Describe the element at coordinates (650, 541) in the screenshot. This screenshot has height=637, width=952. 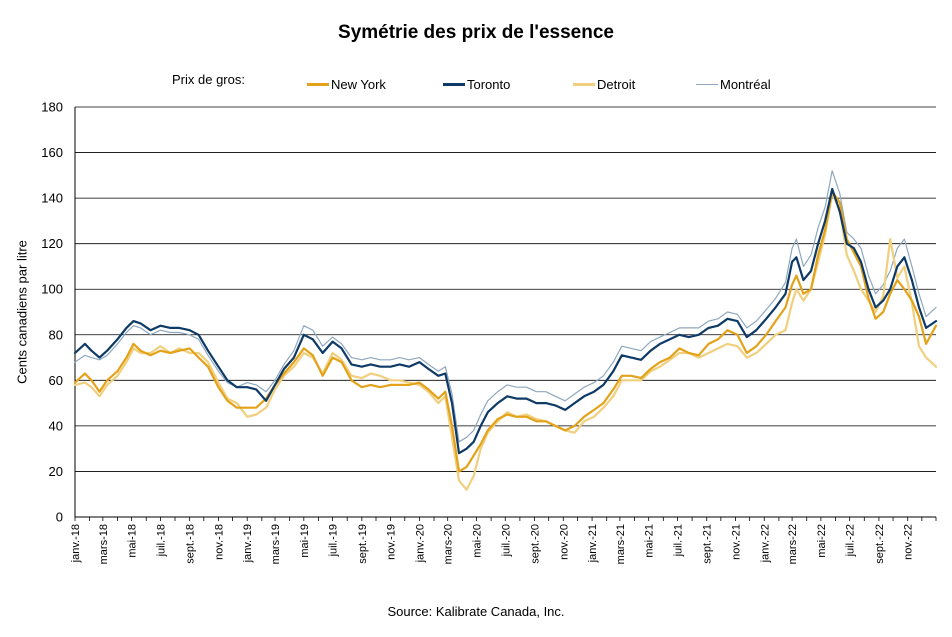
I see `x-tick-label: mai-21` at that location.